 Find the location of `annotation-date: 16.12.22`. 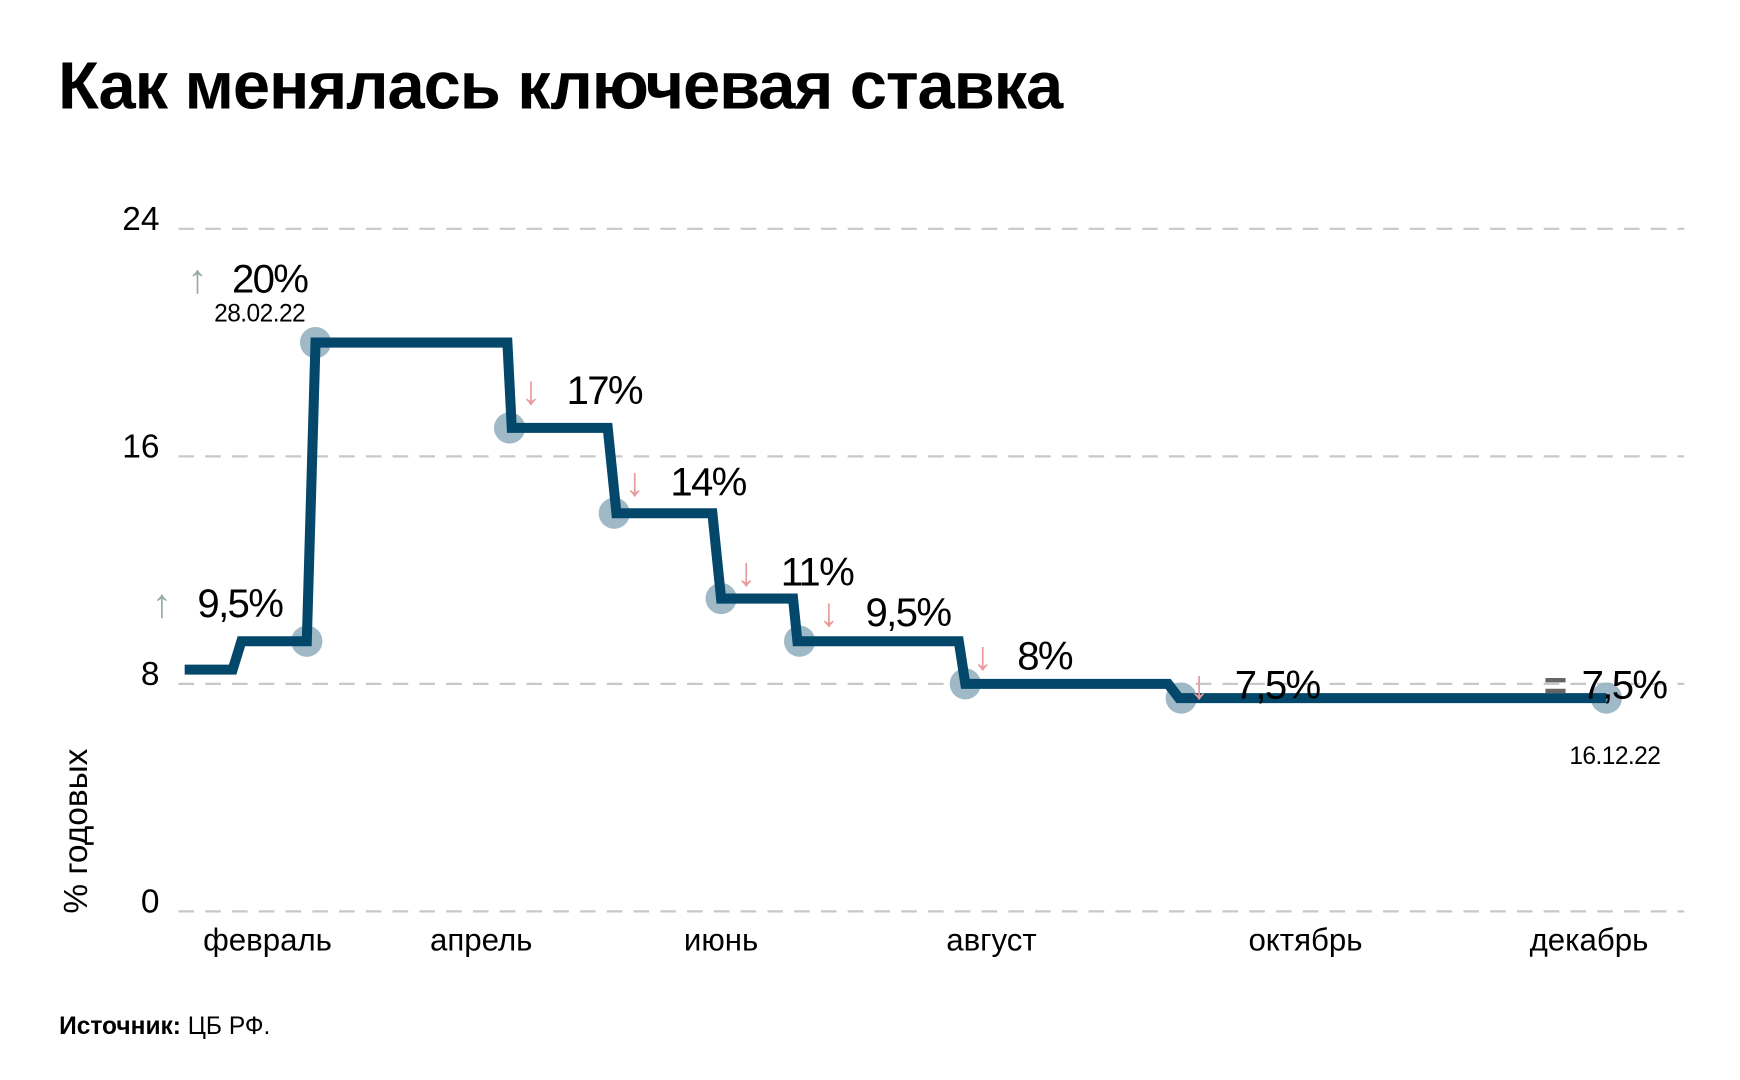

annotation-date: 16.12.22 is located at coordinates (1614, 756).